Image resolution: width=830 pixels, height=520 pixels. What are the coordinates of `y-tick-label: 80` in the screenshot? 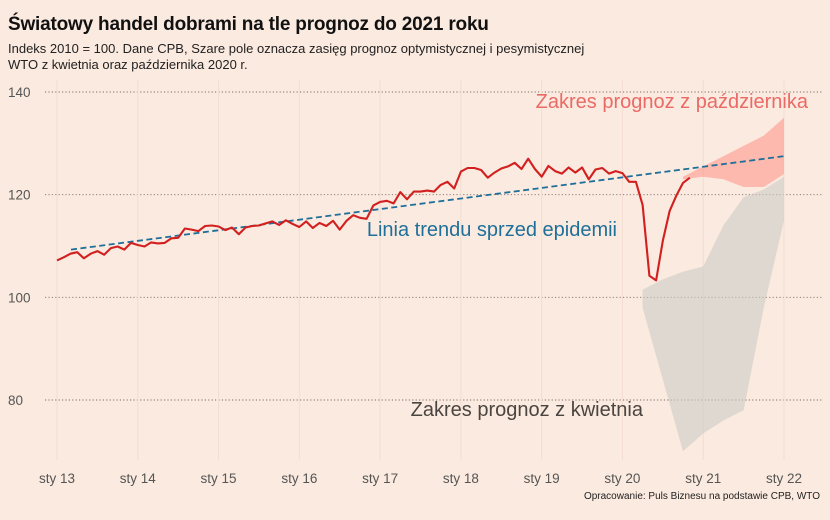 It's located at (15, 400).